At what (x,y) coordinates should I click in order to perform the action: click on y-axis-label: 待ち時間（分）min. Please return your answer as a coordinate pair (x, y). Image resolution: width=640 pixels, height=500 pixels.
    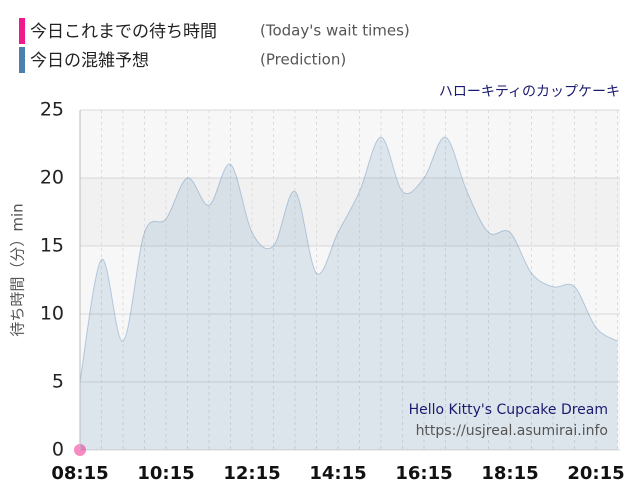
    Looking at the image, I should click on (18, 269).